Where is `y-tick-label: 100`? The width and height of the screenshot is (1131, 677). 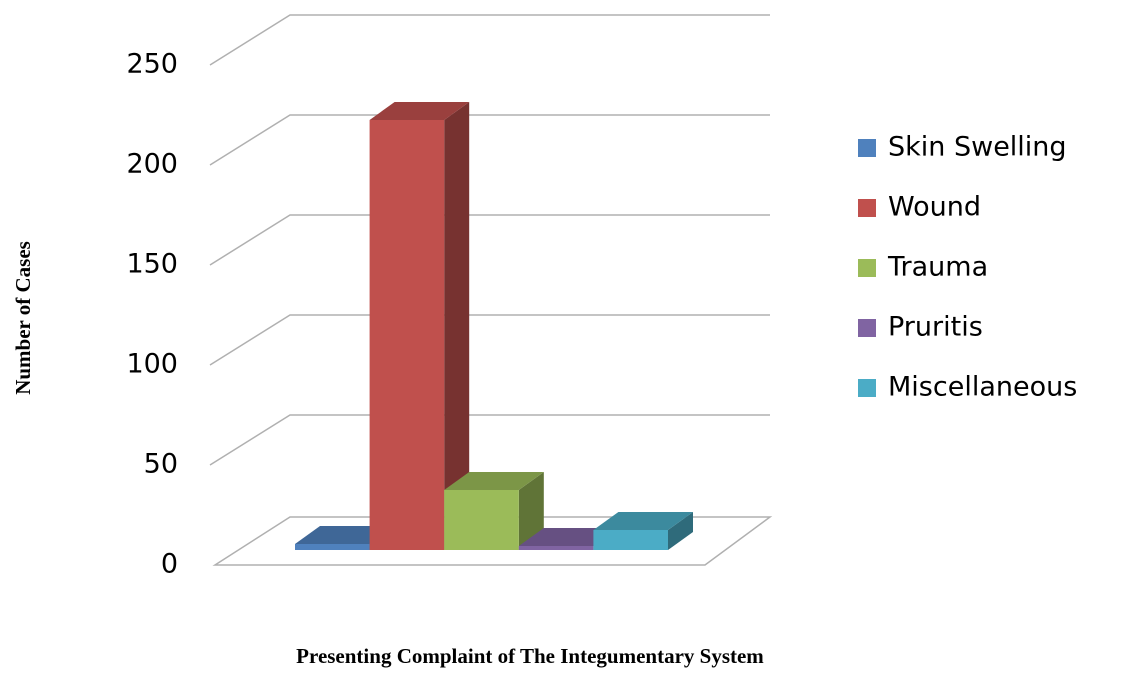
y-tick-label: 100 is located at coordinates (152, 364).